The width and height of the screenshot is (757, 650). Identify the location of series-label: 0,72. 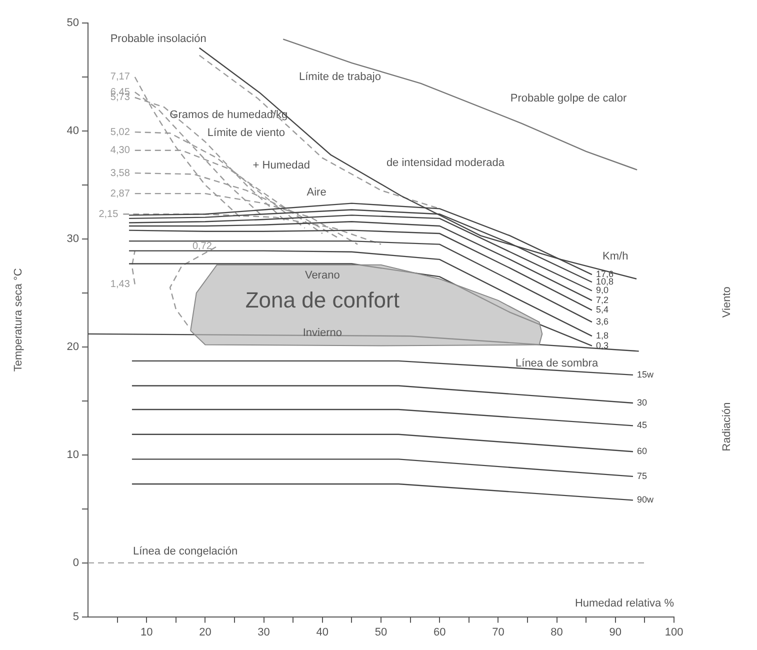
(202, 246).